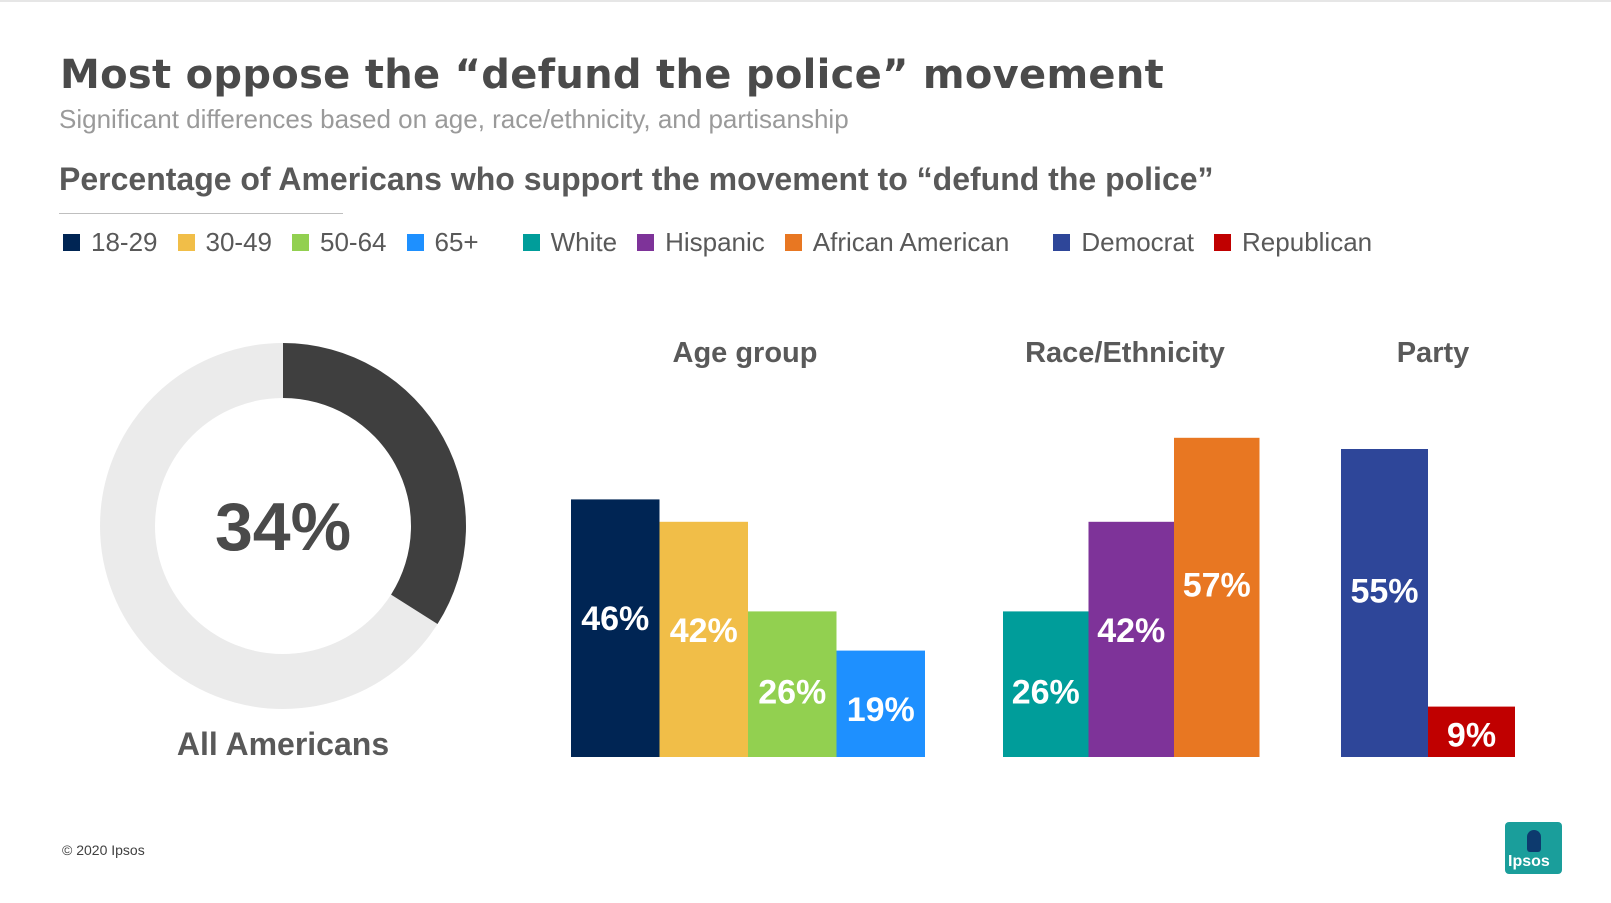  Describe the element at coordinates (881, 710) in the screenshot. I see `data-label: 19%` at that location.